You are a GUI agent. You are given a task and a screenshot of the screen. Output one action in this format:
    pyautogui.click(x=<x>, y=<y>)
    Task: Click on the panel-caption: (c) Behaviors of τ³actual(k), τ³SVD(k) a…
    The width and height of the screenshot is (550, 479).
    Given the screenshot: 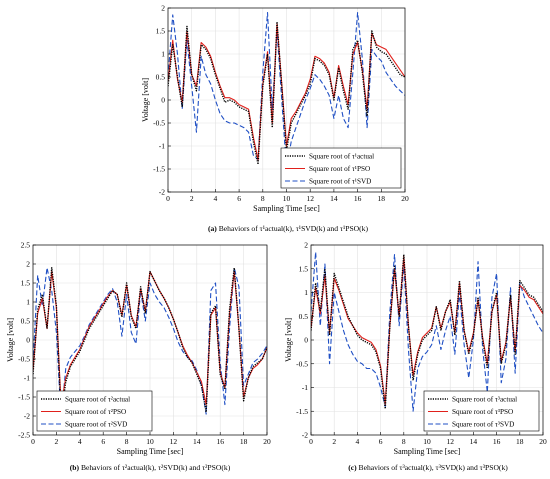 What is the action you would take?
    pyautogui.click(x=428, y=467)
    